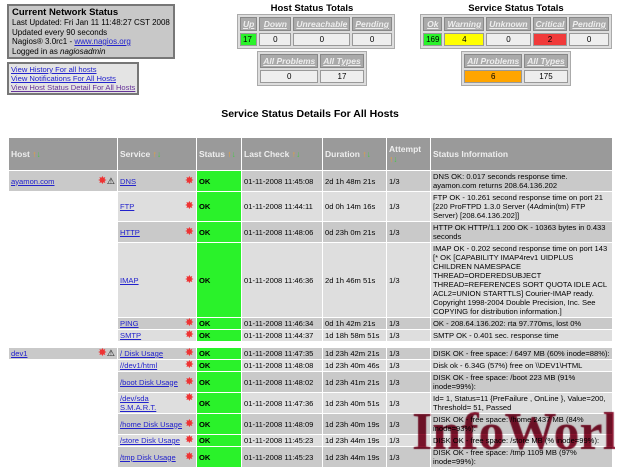  I want to click on host-link: dev1, so click(19, 353).